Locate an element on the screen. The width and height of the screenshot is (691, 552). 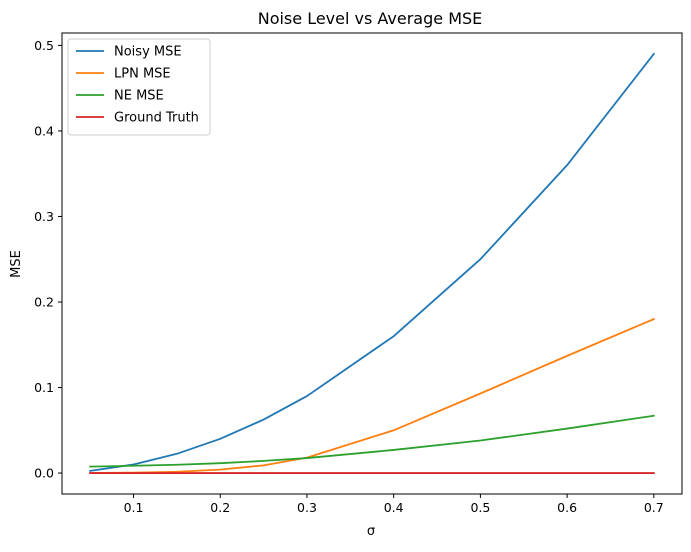
y-tick-label: 0.0 is located at coordinates (44, 473).